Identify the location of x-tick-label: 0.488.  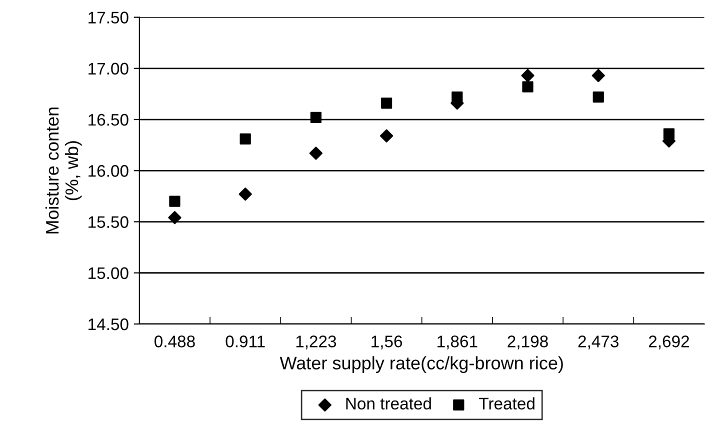
(174, 342).